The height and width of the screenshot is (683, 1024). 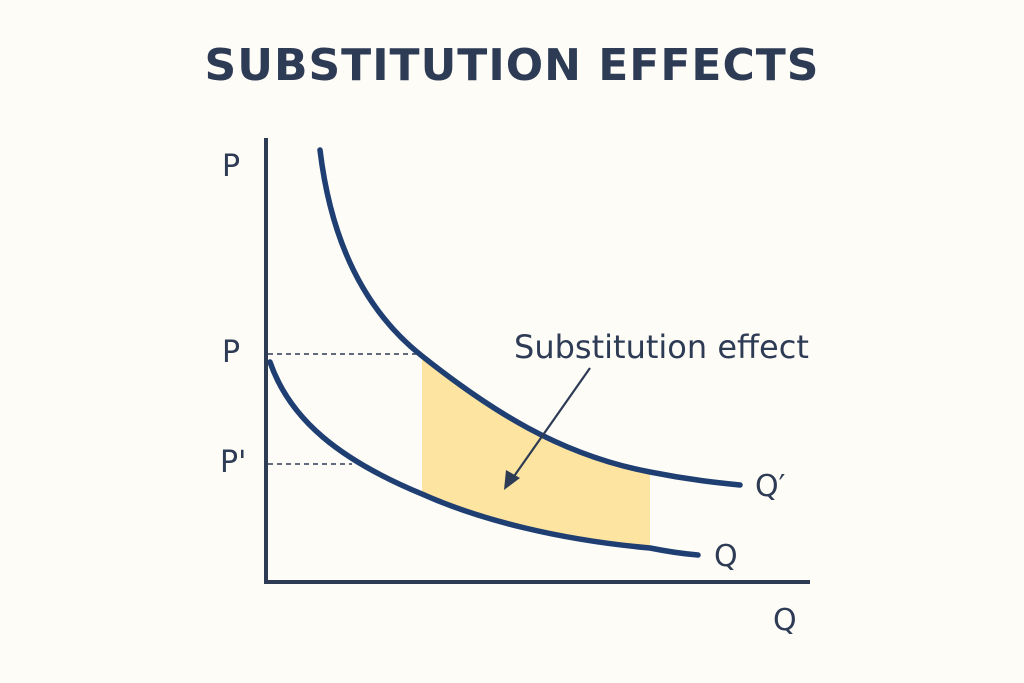 I want to click on price-p-label: P, so click(x=231, y=352).